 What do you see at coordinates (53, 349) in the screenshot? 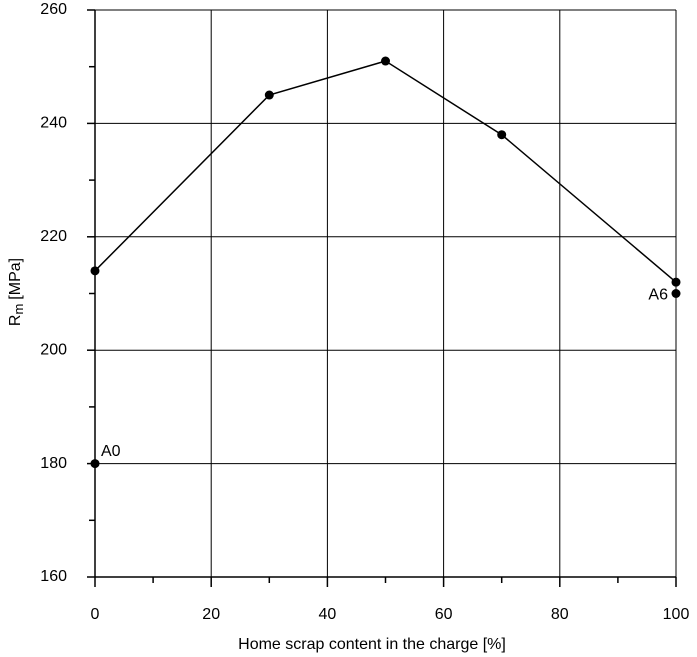
I see `y-tick-label: 200` at bounding box center [53, 349].